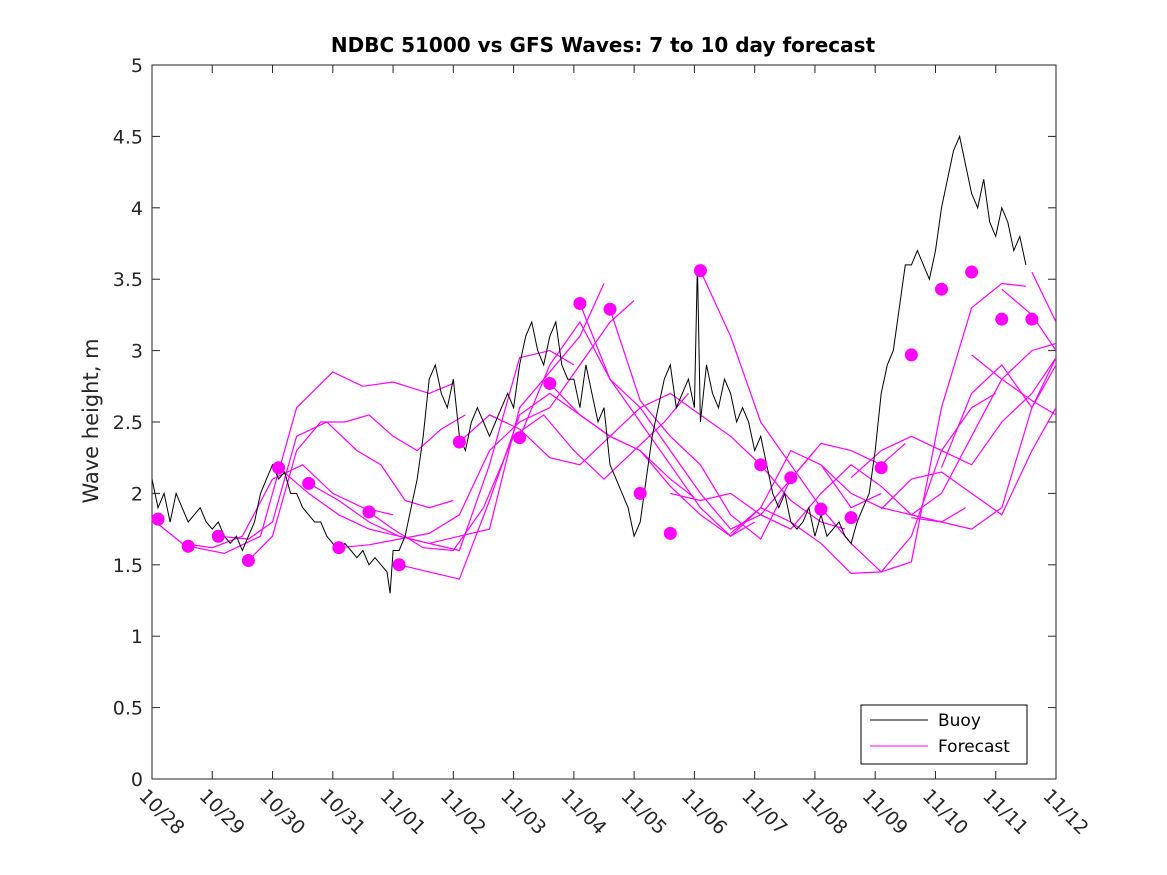 The width and height of the screenshot is (1167, 875). I want to click on y-tick-label: 4, so click(137, 209).